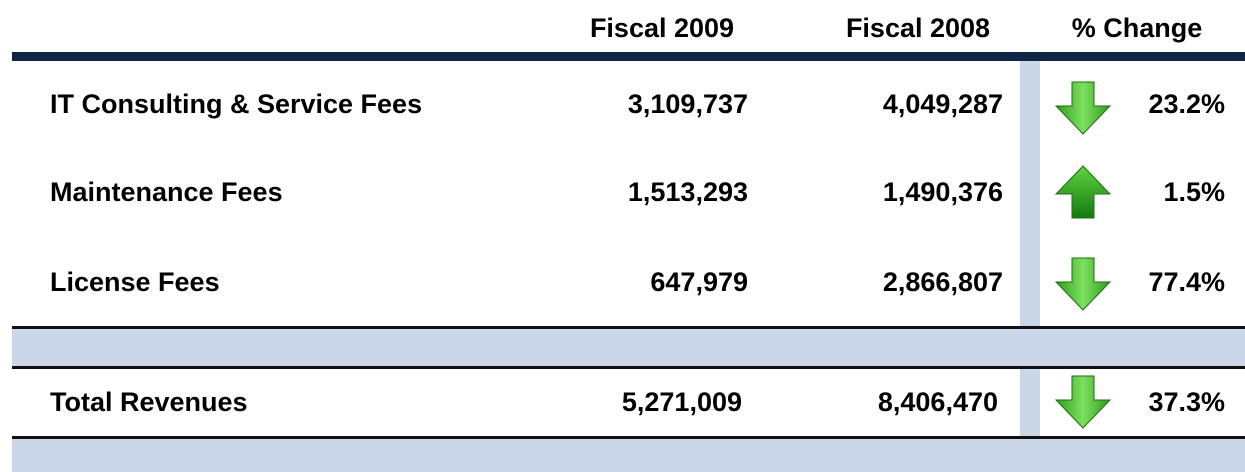 This screenshot has width=1245, height=472. I want to click on header-rule, so click(628, 56).